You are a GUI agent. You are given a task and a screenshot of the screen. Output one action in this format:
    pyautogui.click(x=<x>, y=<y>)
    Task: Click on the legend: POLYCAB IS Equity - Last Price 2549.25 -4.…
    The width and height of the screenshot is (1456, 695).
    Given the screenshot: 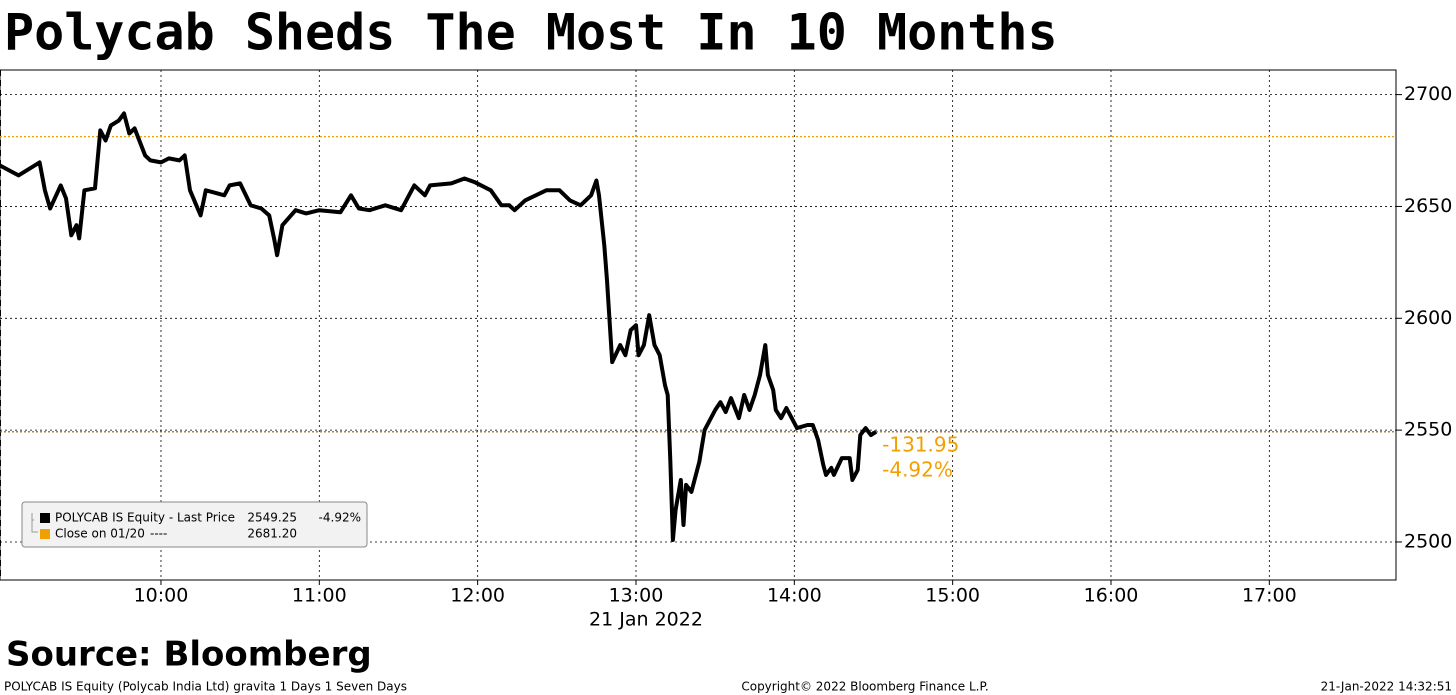 What is the action you would take?
    pyautogui.click(x=194, y=524)
    